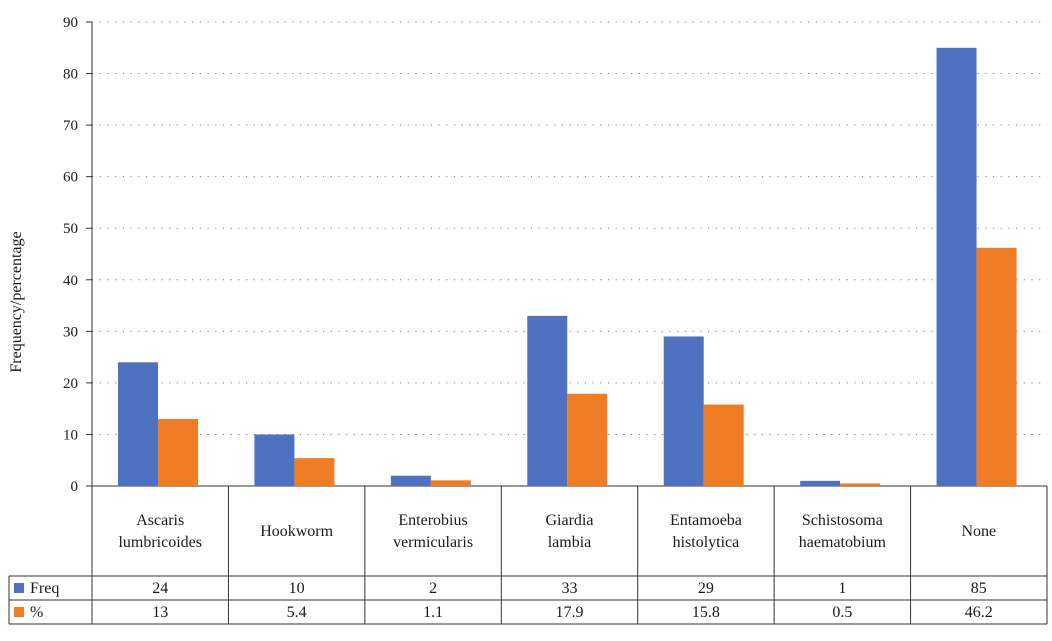  What do you see at coordinates (75, 487) in the screenshot?
I see `y-tick-label: 0` at bounding box center [75, 487].